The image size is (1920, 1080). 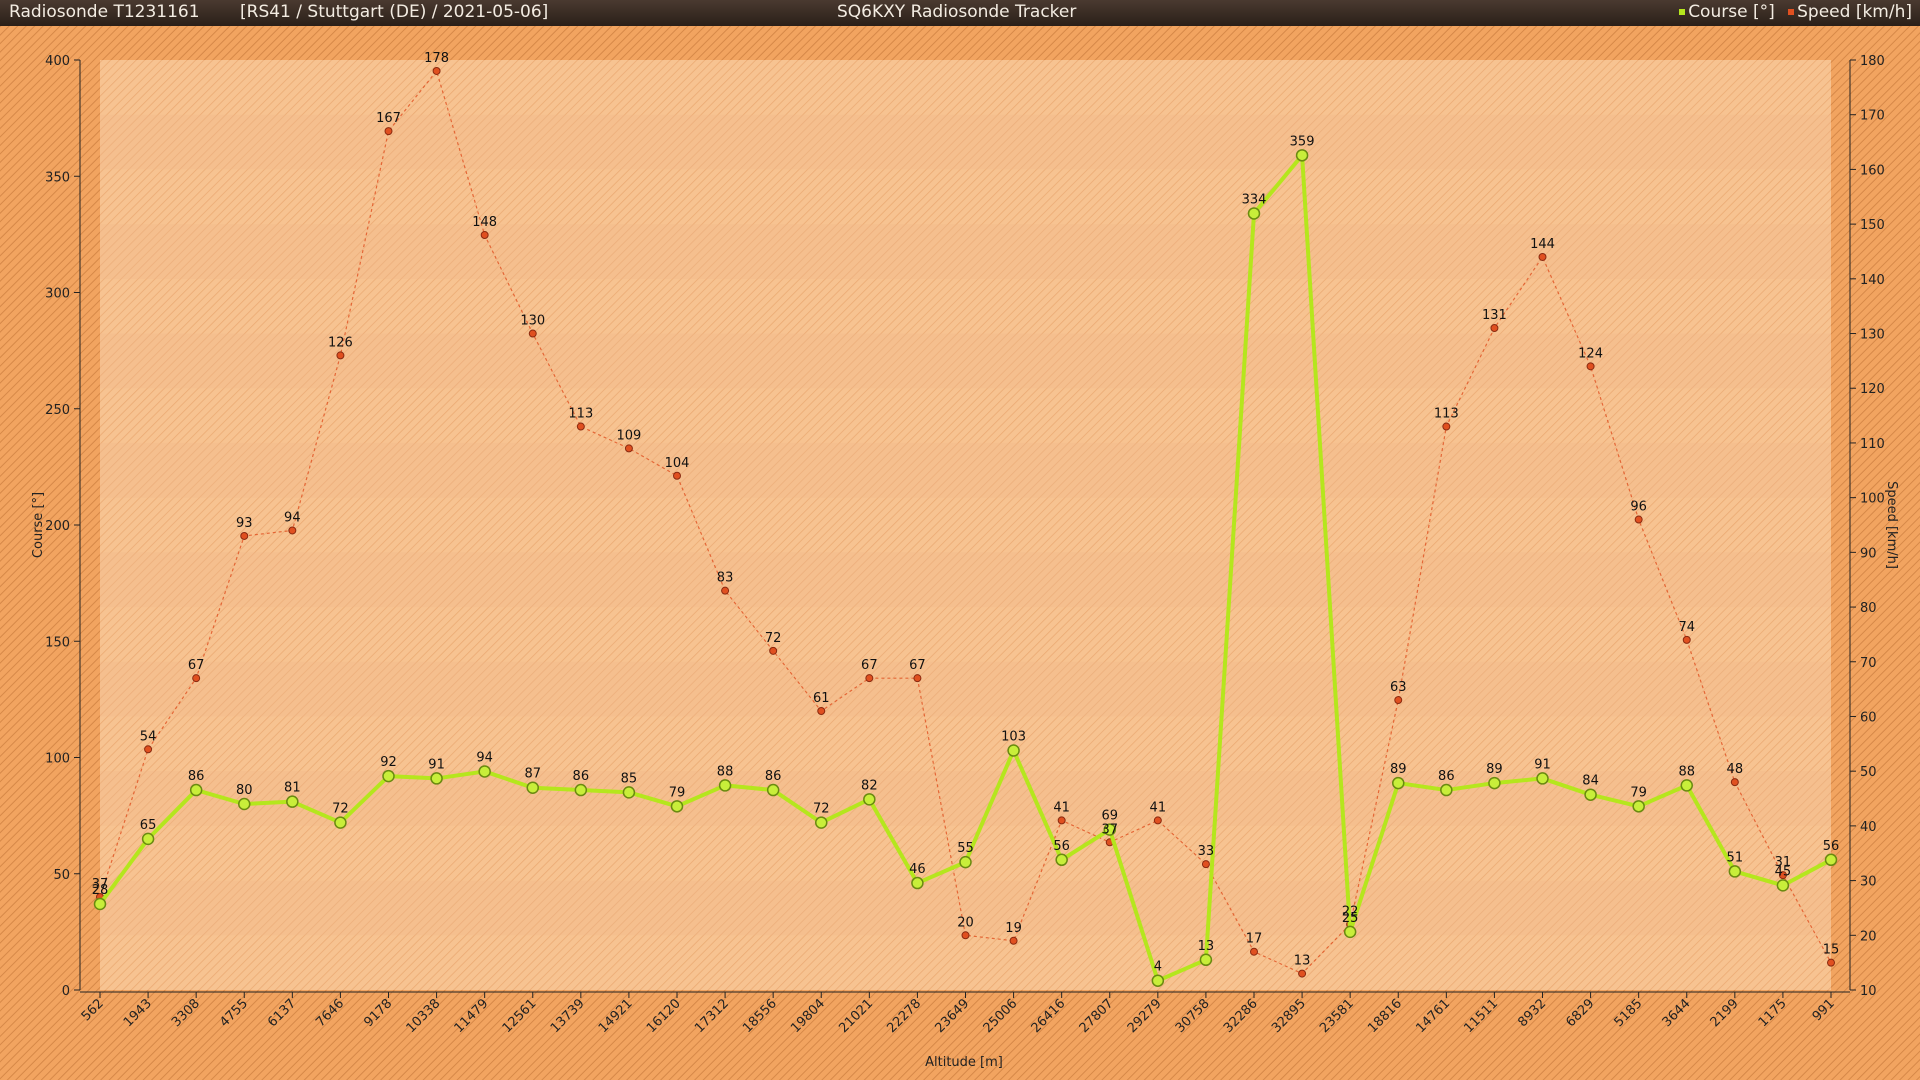 What do you see at coordinates (1868, 936) in the screenshot?
I see `right-tick-label: 20` at bounding box center [1868, 936].